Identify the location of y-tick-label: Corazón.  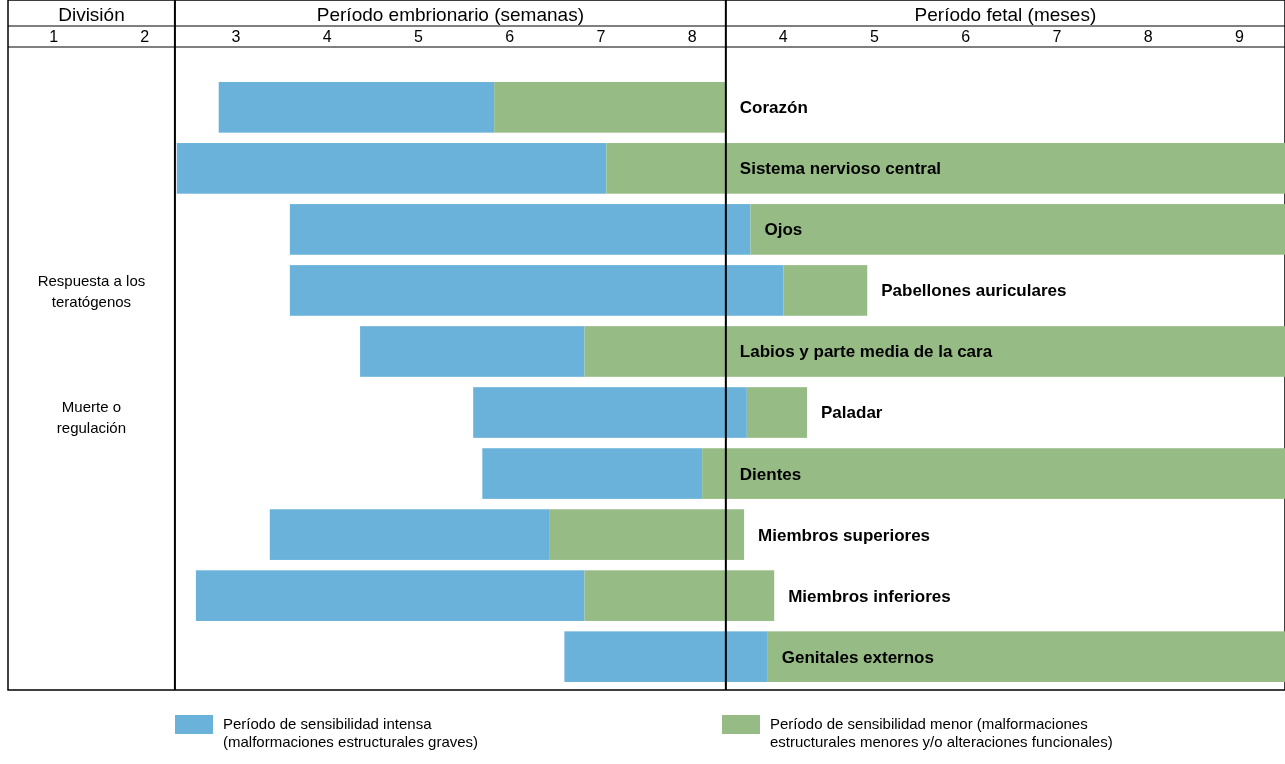
(773, 108).